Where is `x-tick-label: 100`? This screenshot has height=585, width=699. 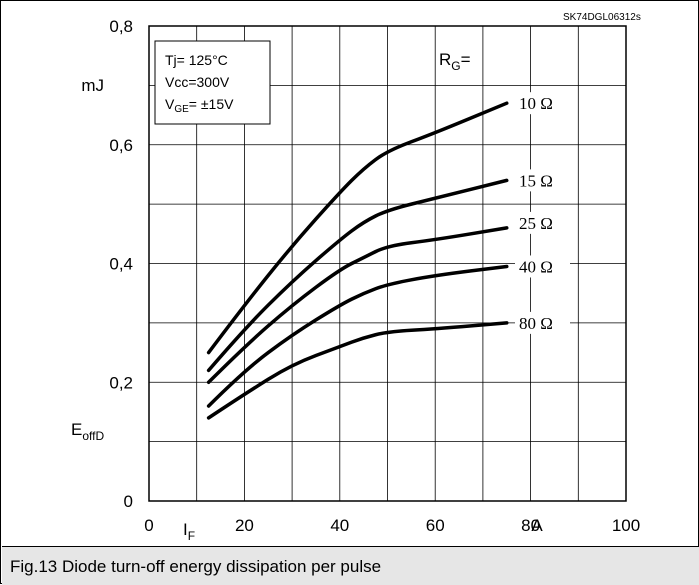
x-tick-label: 100 is located at coordinates (626, 525).